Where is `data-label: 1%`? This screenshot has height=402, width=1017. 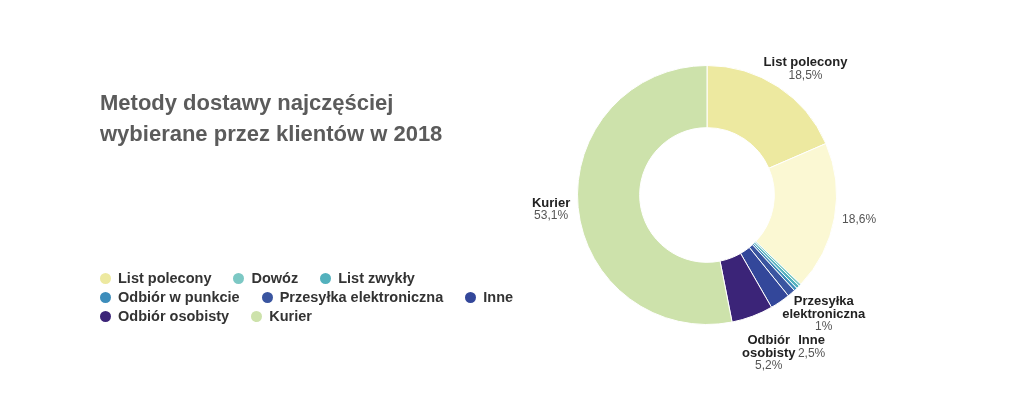 data-label: 1% is located at coordinates (824, 325).